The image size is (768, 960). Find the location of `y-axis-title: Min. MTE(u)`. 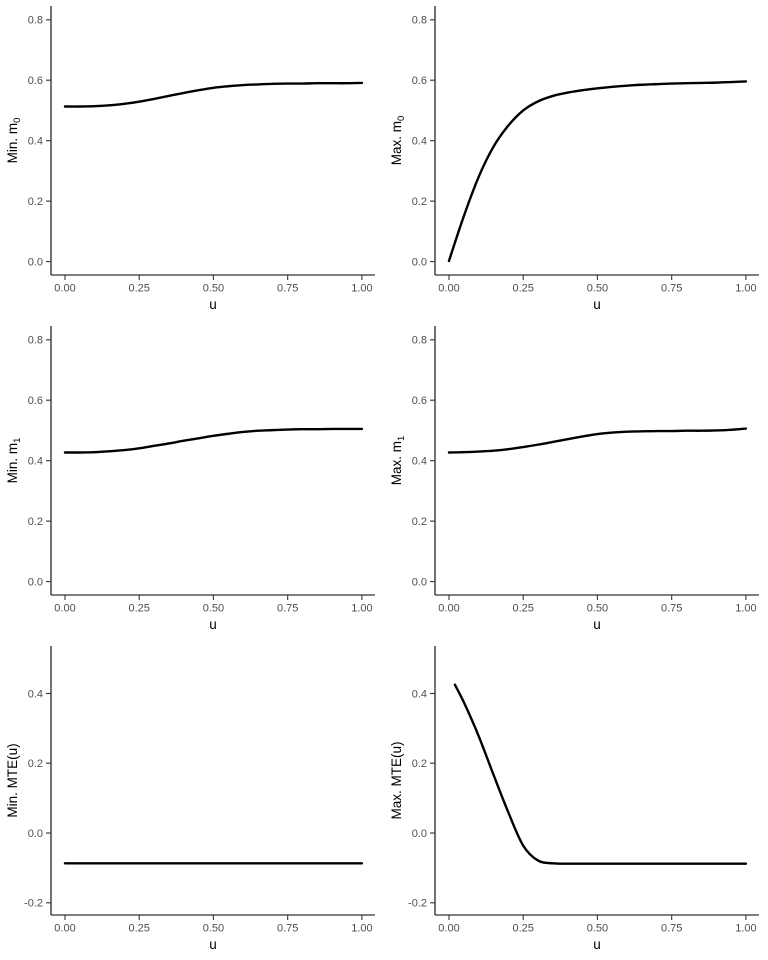

y-axis-title: Min. MTE(u) is located at coordinates (12, 780).